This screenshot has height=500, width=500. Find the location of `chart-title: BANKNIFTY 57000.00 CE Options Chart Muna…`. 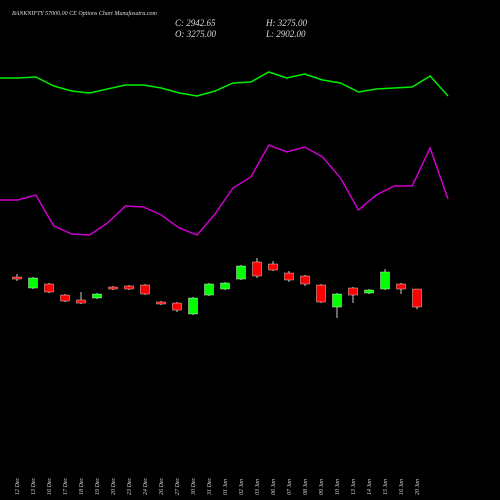

chart-title: BANKNIFTY 57000.00 CE Options Chart Muna… is located at coordinates (85, 13).